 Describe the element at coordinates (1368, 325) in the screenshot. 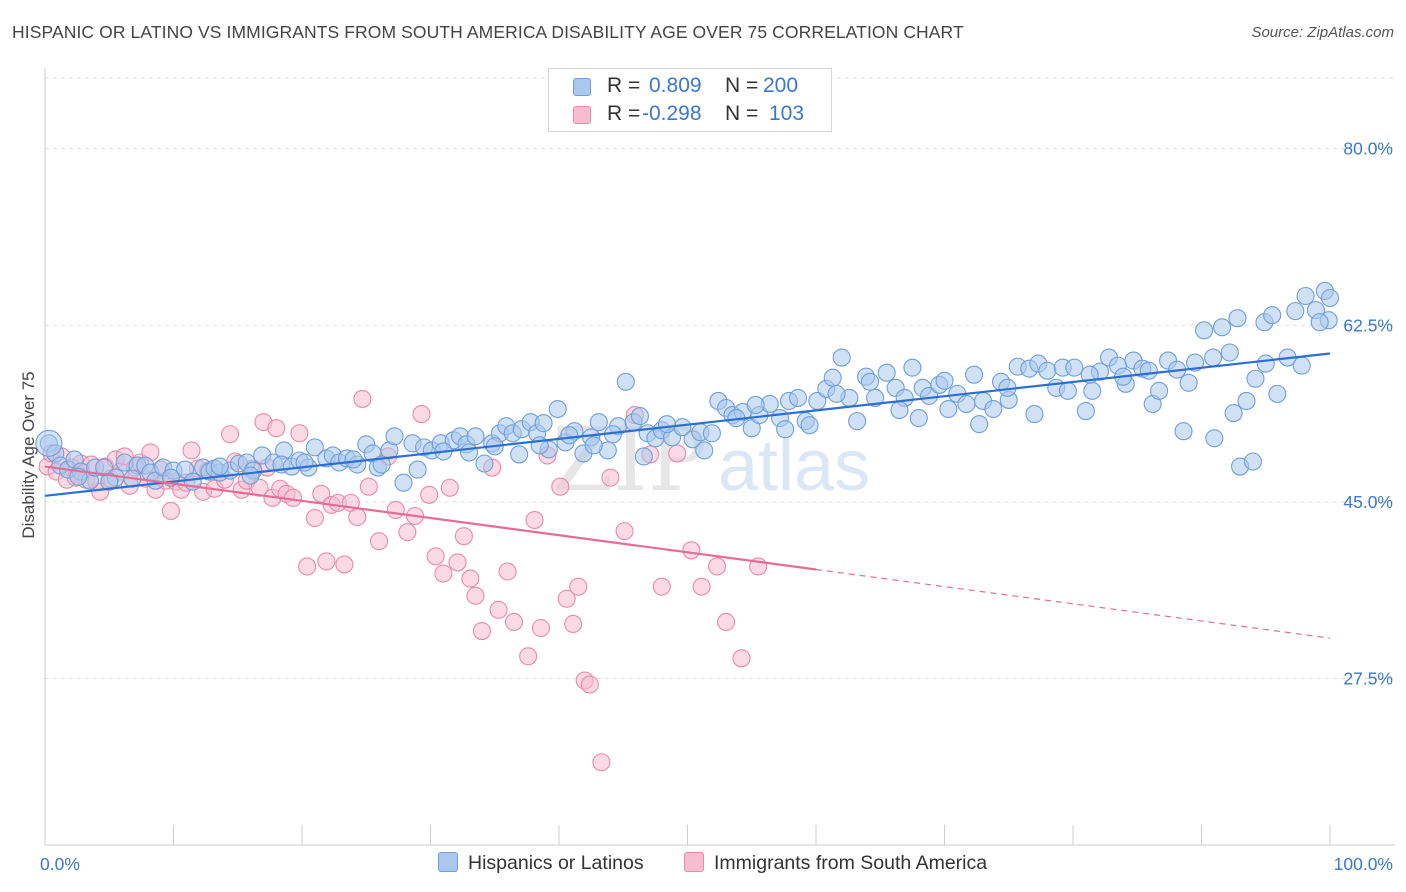

I see `y-tick-label: 62.5%` at that location.